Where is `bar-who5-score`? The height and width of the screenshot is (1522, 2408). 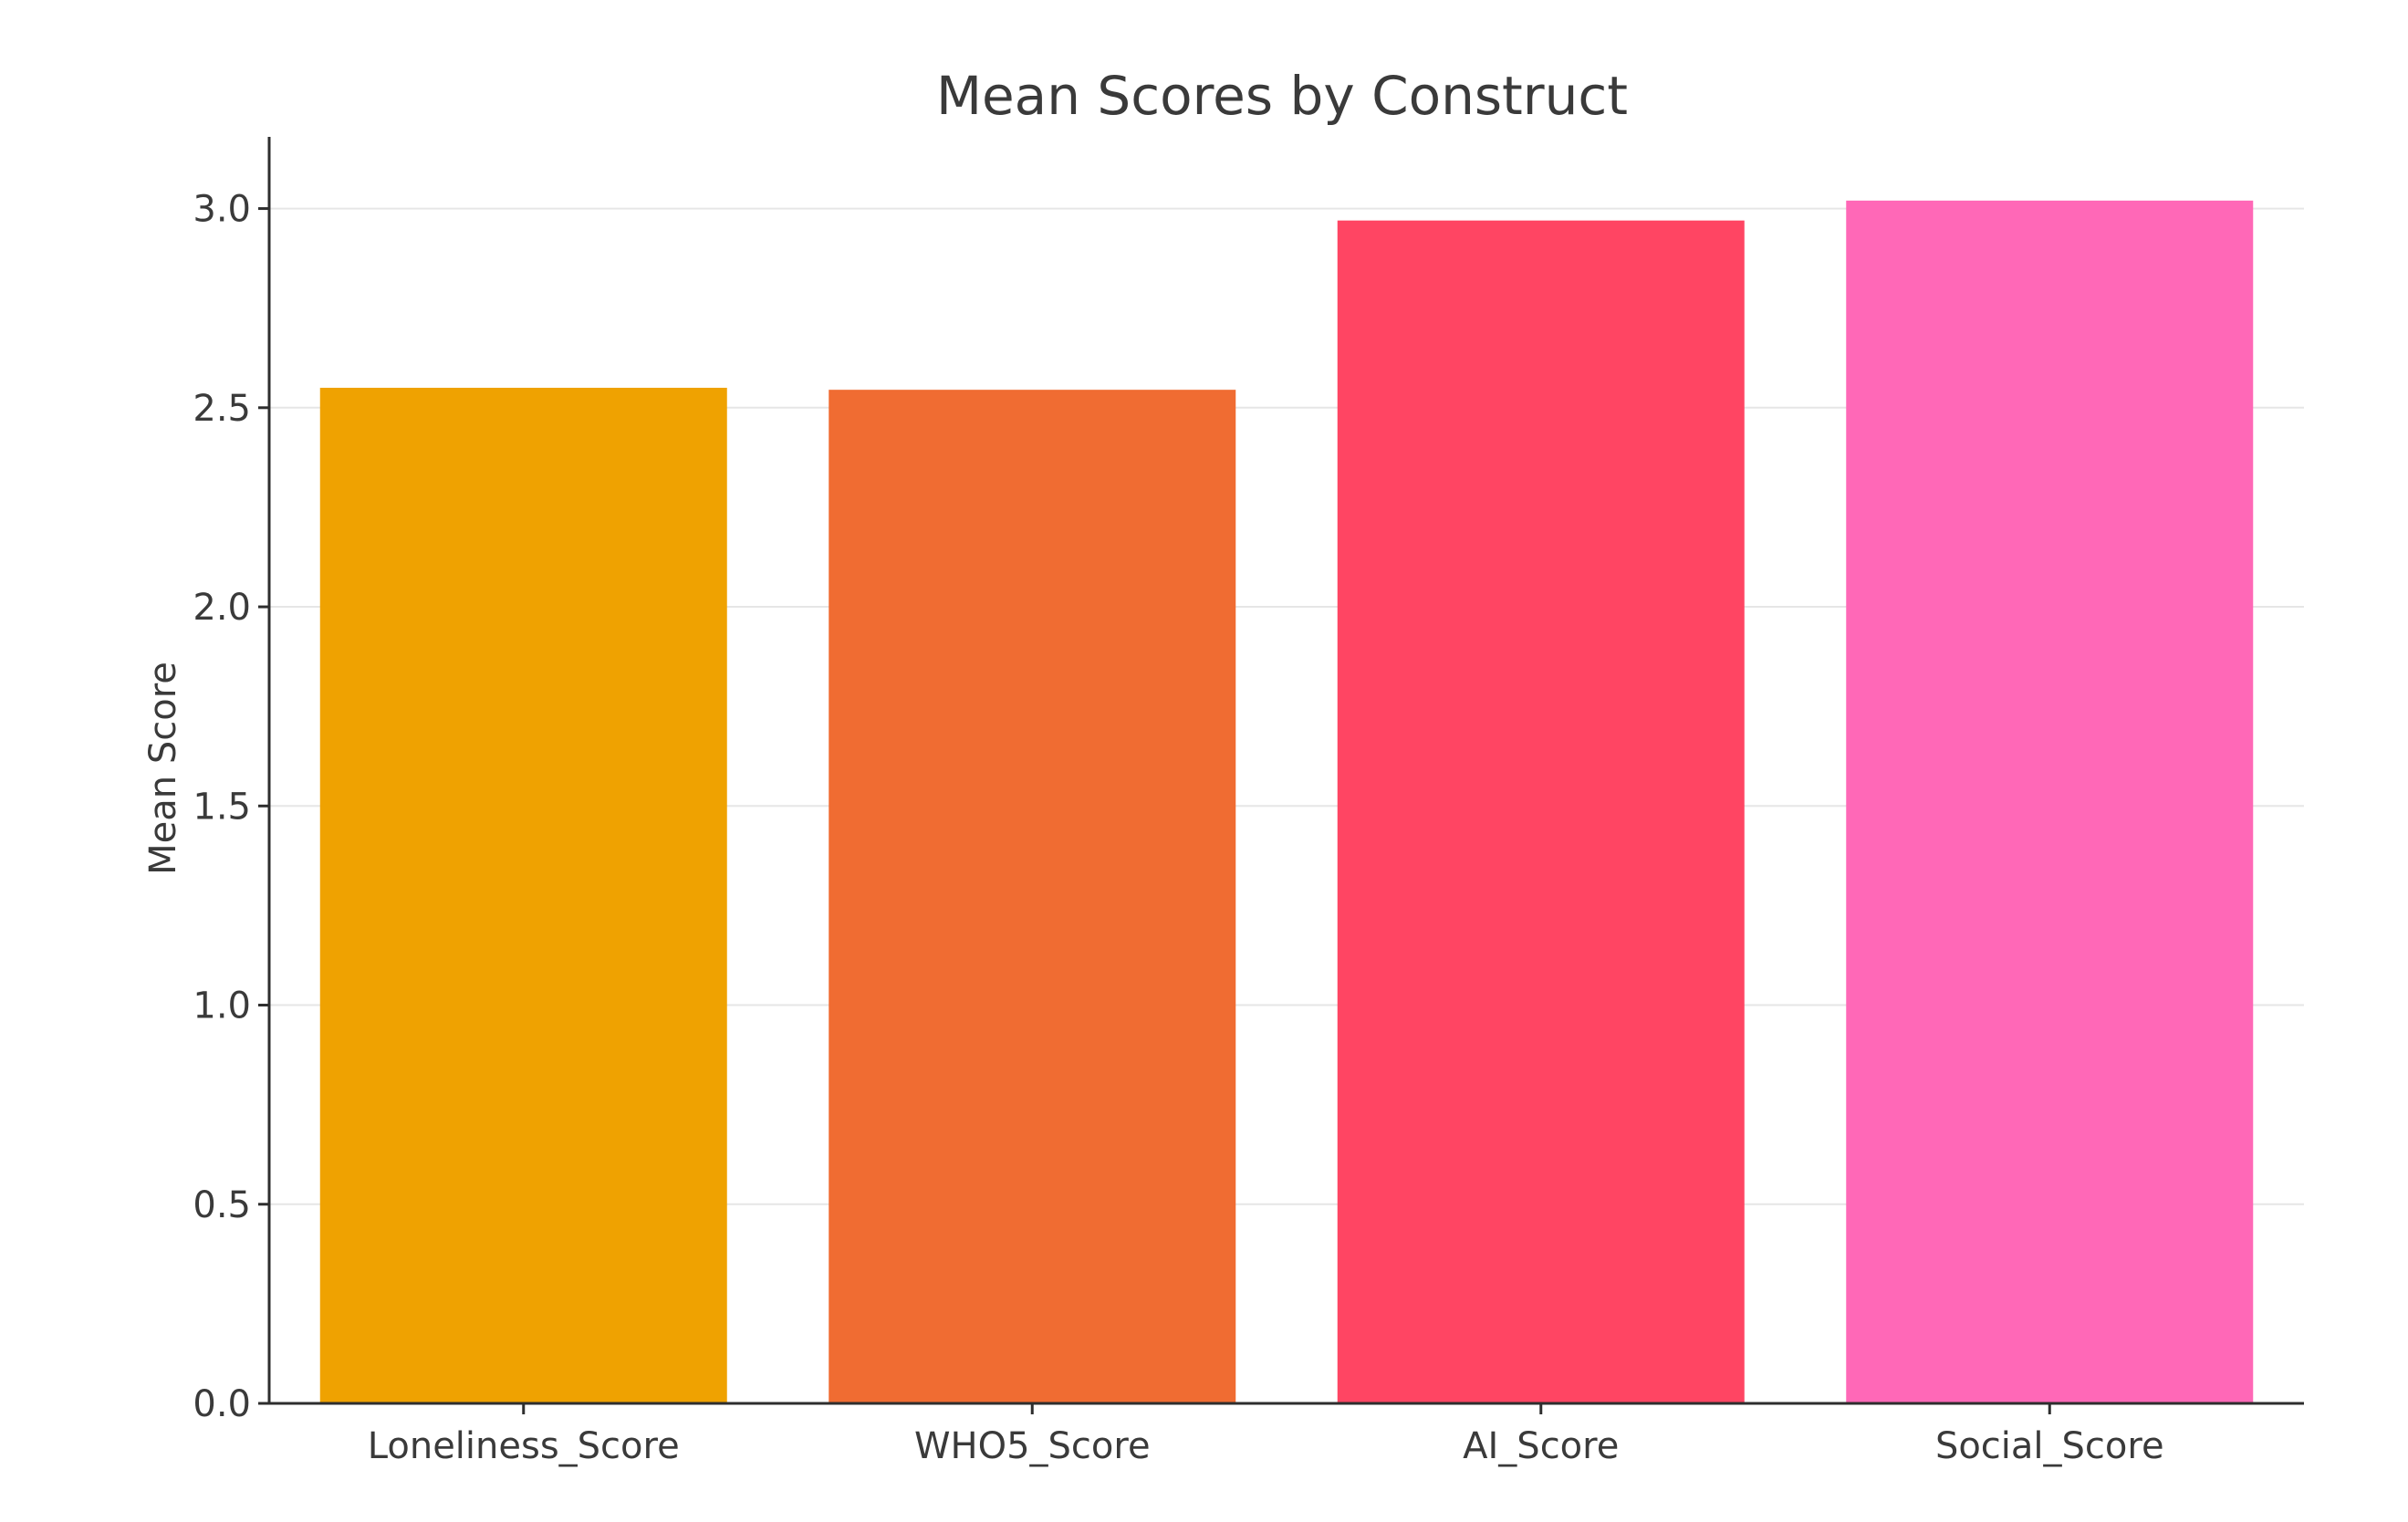
bar-who5-score is located at coordinates (1032, 897).